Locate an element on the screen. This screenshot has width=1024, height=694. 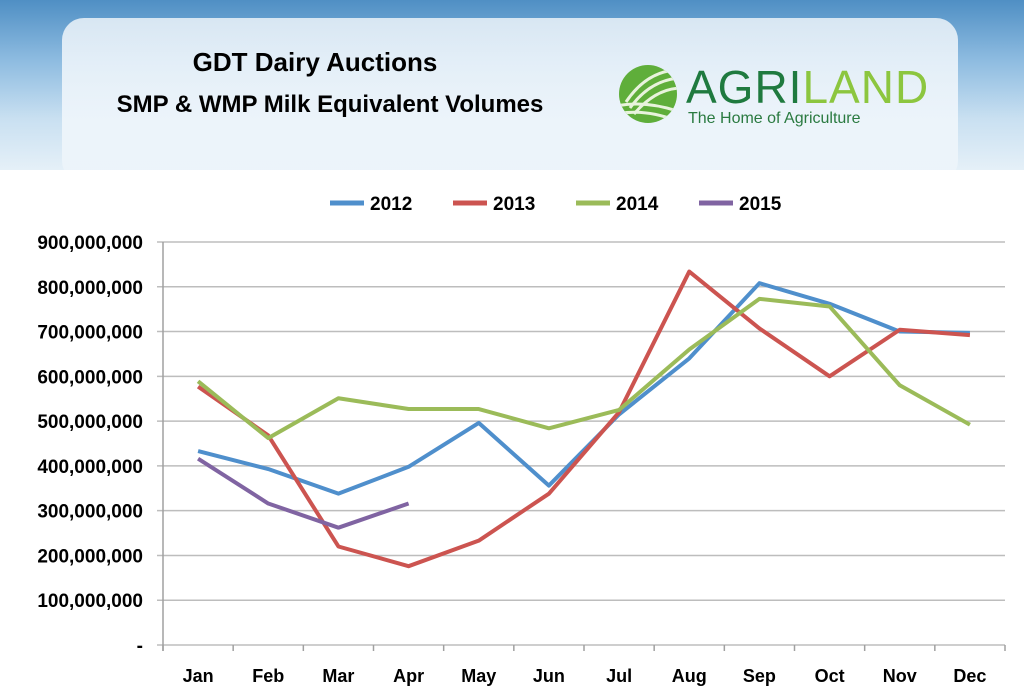
y-tick-label: 700,000,000 is located at coordinates (90, 333).